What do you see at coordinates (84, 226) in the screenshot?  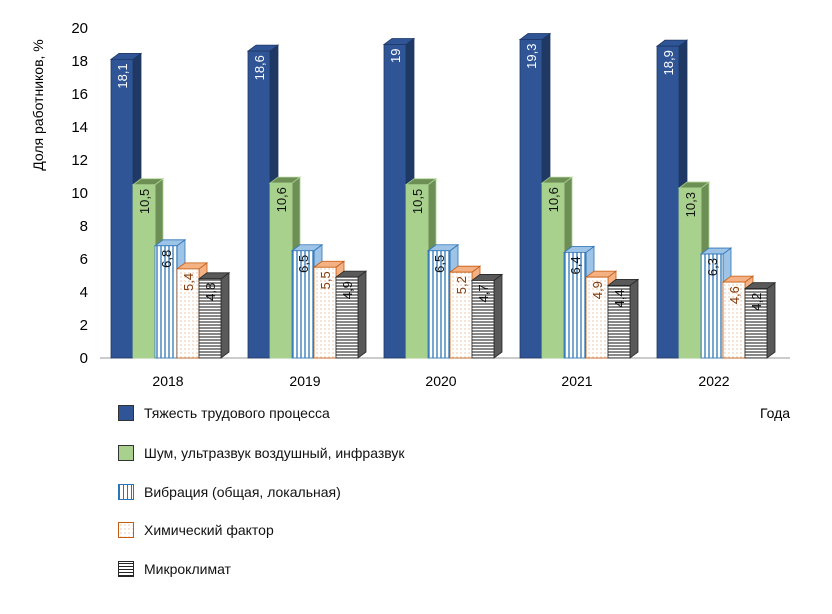 I see `y-tick-label: 8` at bounding box center [84, 226].